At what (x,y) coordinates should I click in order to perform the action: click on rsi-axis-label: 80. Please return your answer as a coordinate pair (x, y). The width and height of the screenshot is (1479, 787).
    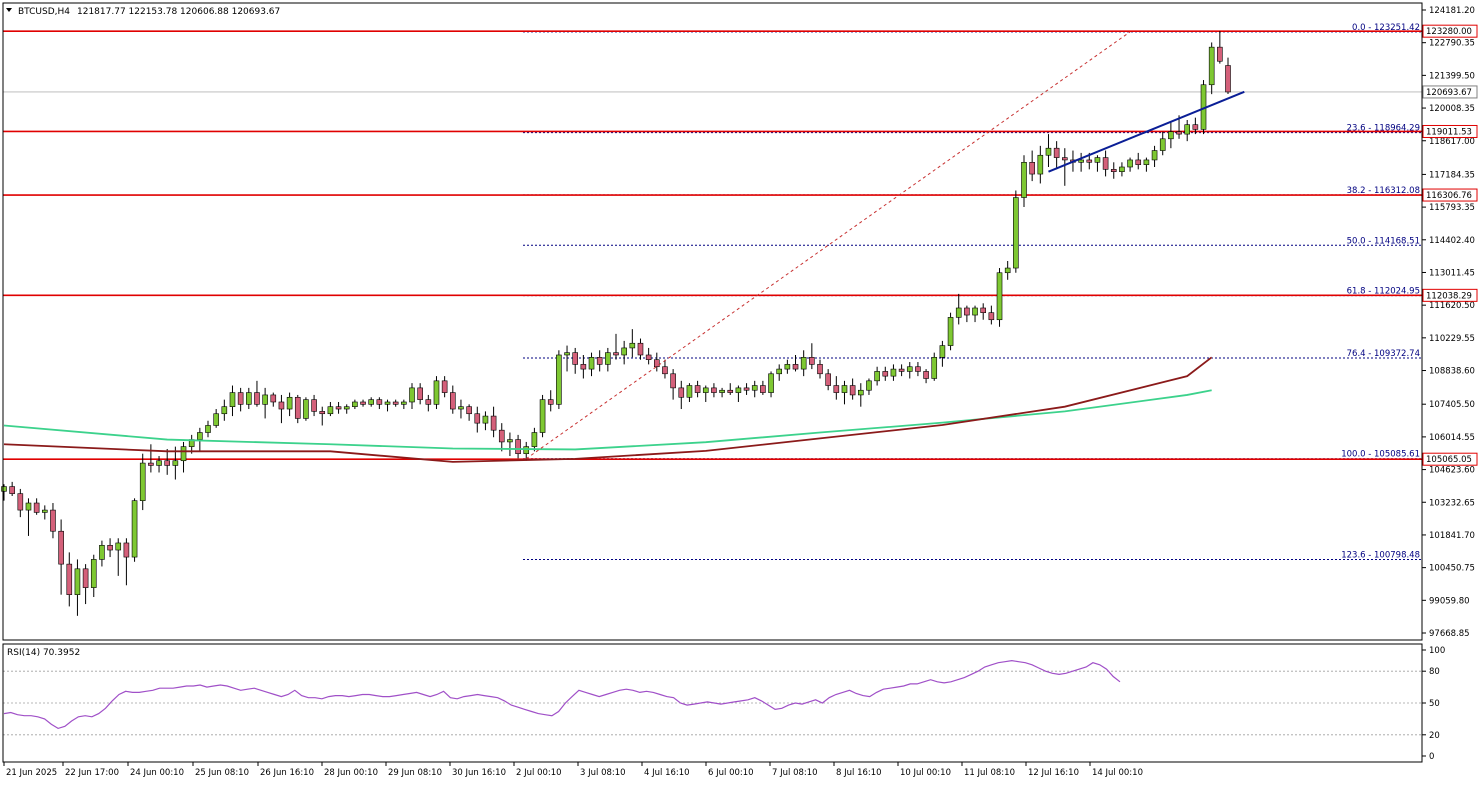
    Looking at the image, I should click on (1434, 672).